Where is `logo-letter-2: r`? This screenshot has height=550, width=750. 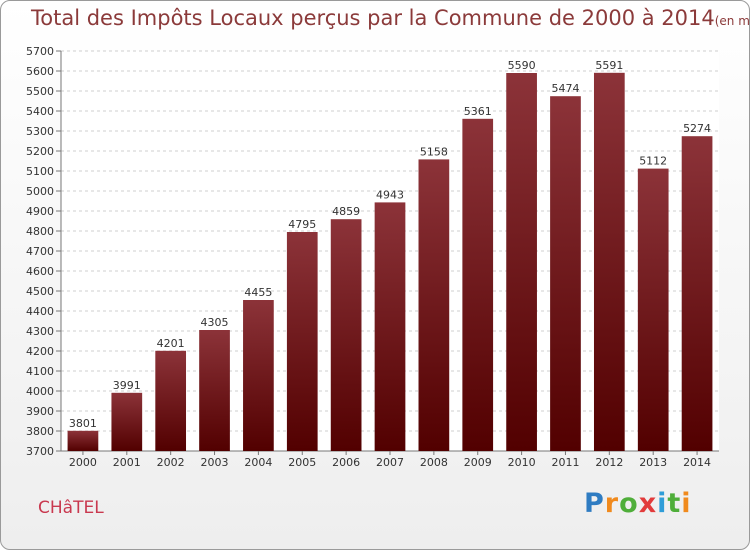 logo-letter-2: r is located at coordinates (612, 503).